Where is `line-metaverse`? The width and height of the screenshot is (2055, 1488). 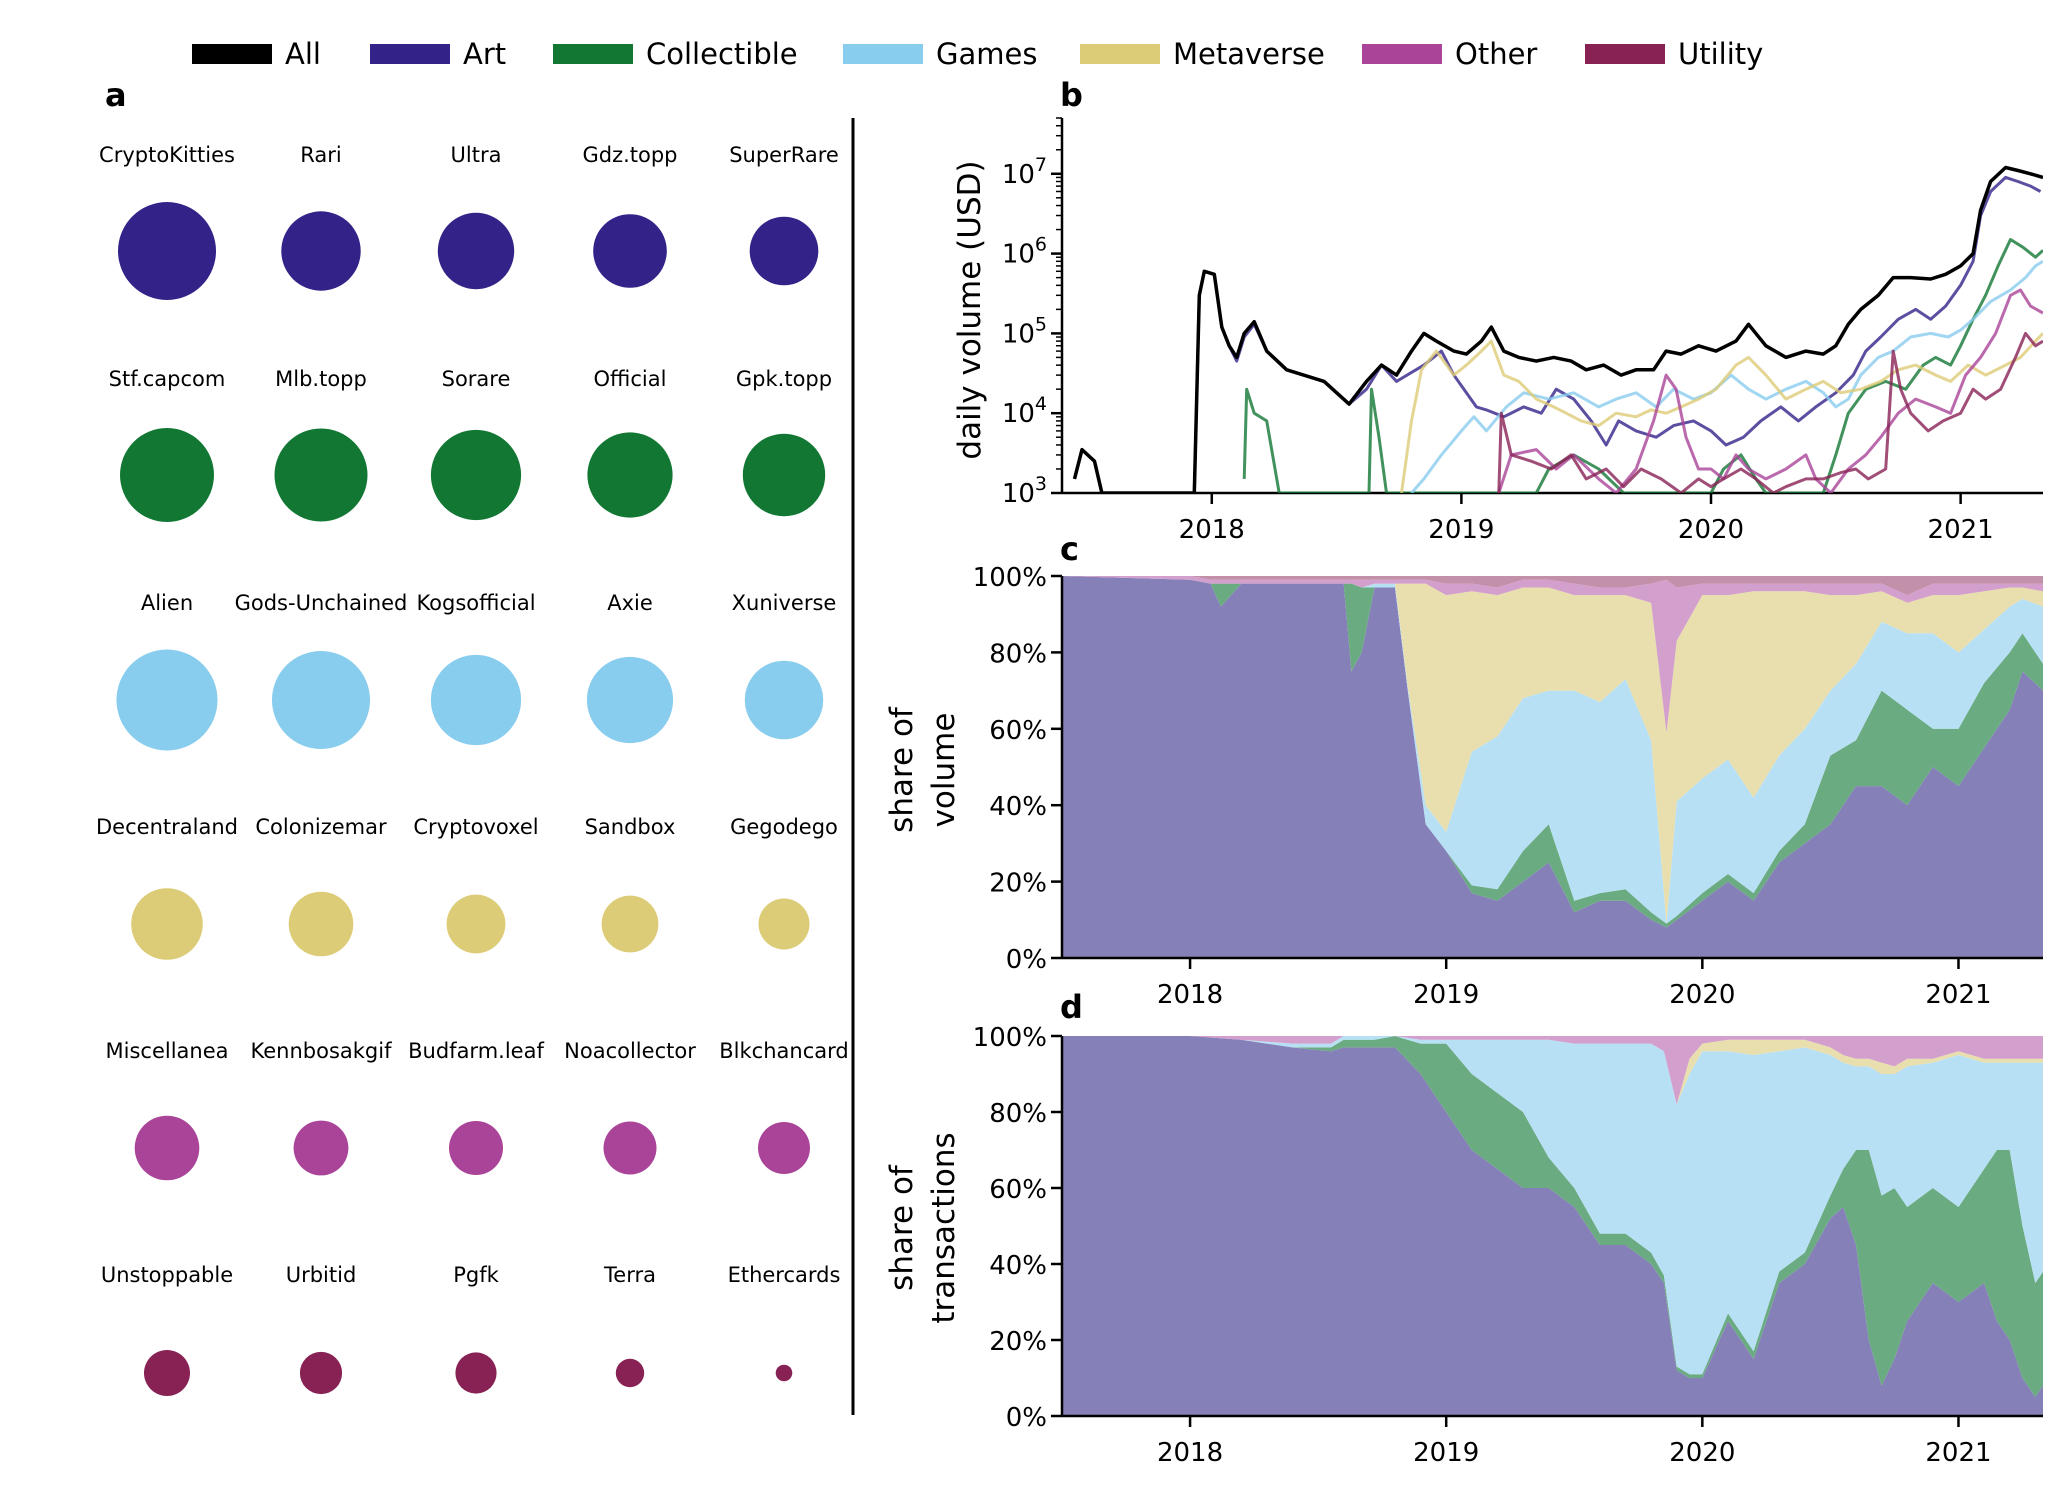 line-metaverse is located at coordinates (1721, 412).